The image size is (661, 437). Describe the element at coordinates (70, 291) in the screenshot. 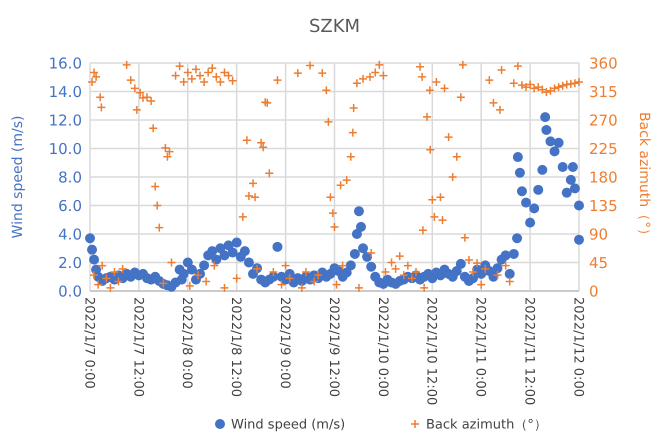

I see `y-tick-label: 0.0` at that location.